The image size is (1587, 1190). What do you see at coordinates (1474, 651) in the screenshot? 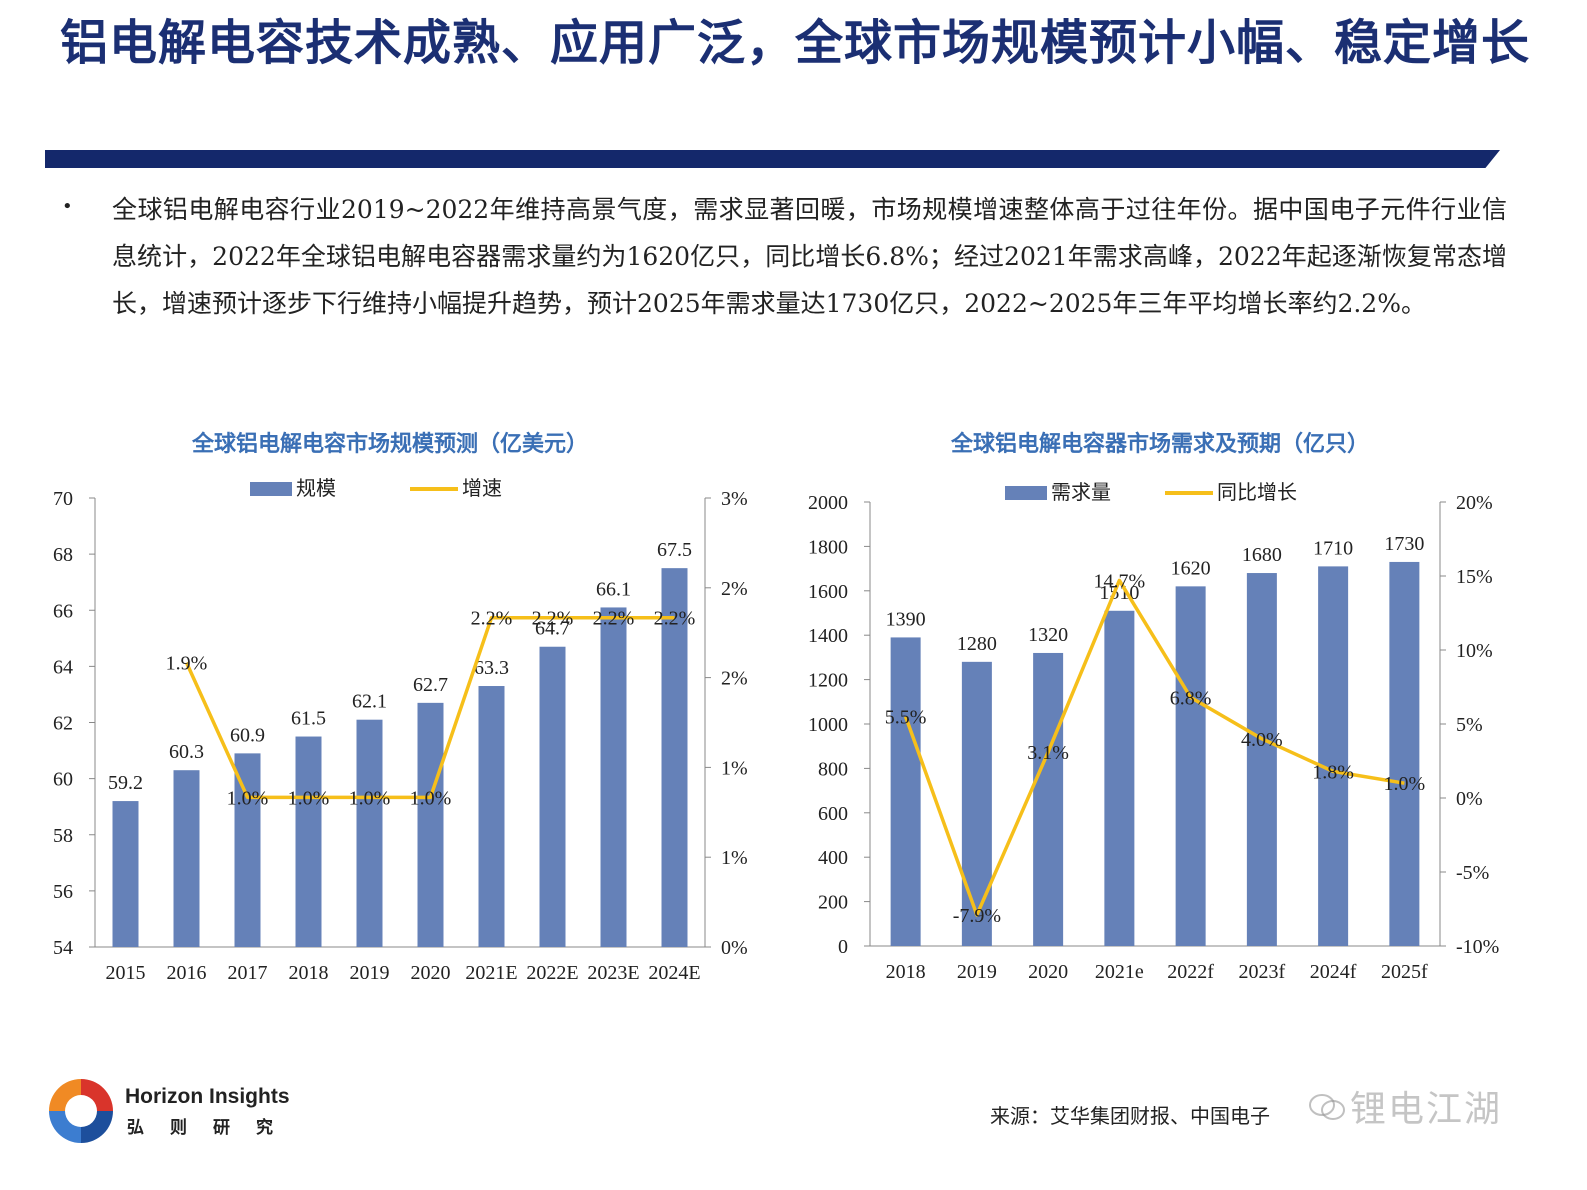
I see `chart2-y2-tick-label: 10%` at bounding box center [1474, 651].